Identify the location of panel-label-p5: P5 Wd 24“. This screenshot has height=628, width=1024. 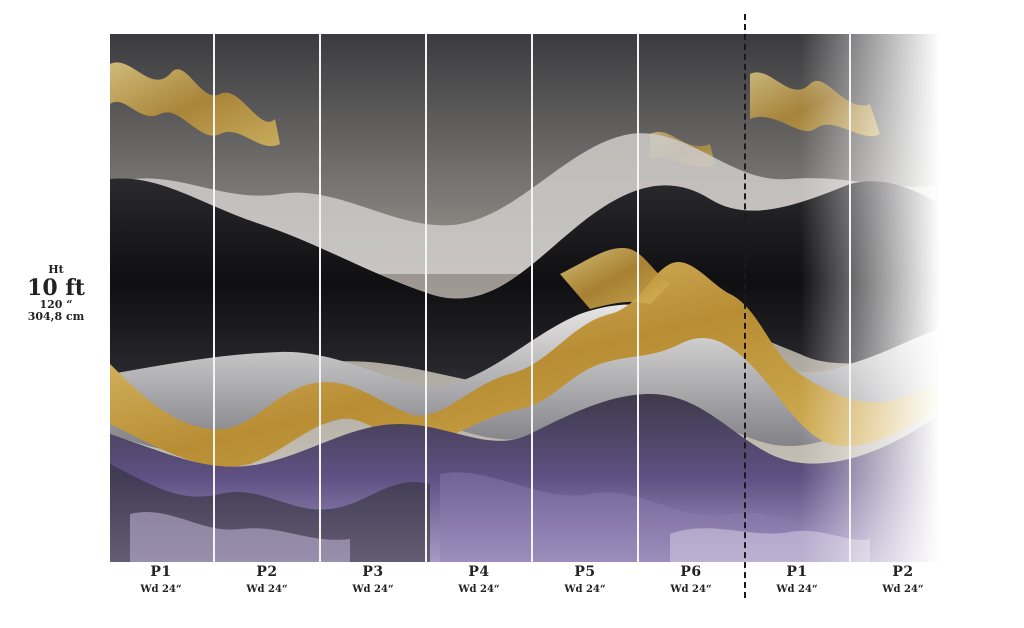
(585, 579).